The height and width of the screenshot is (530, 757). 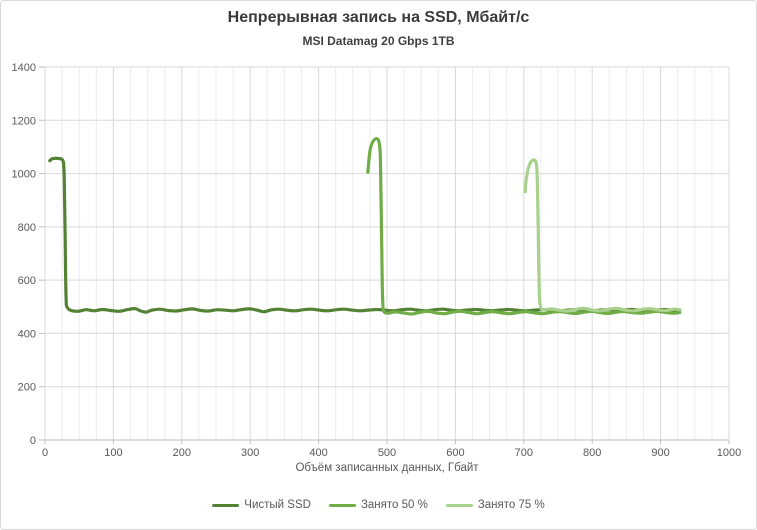 I want to click on x-axis-title: Объём записанных данных, Гбайт, so click(x=387, y=468).